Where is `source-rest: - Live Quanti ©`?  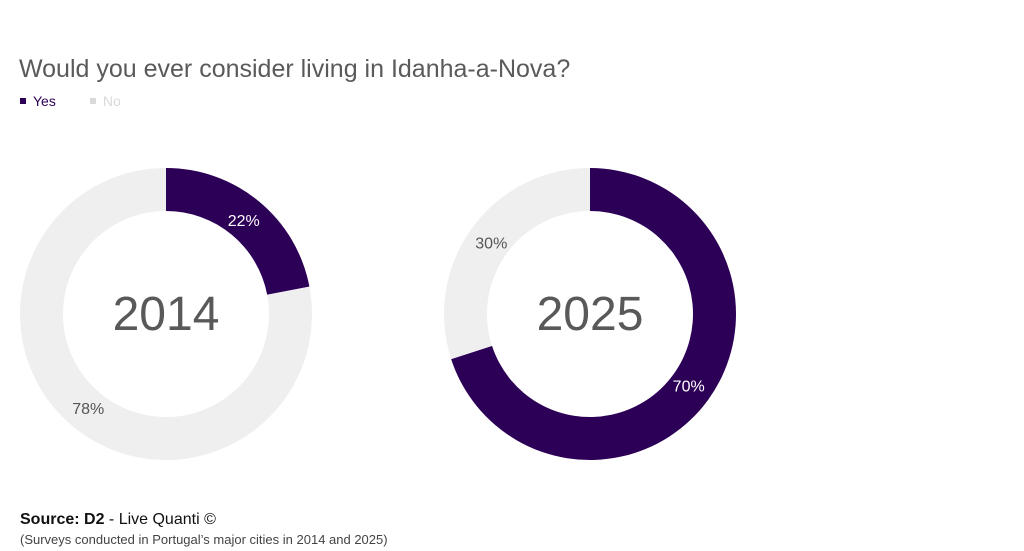 source-rest: - Live Quanti © is located at coordinates (160, 519).